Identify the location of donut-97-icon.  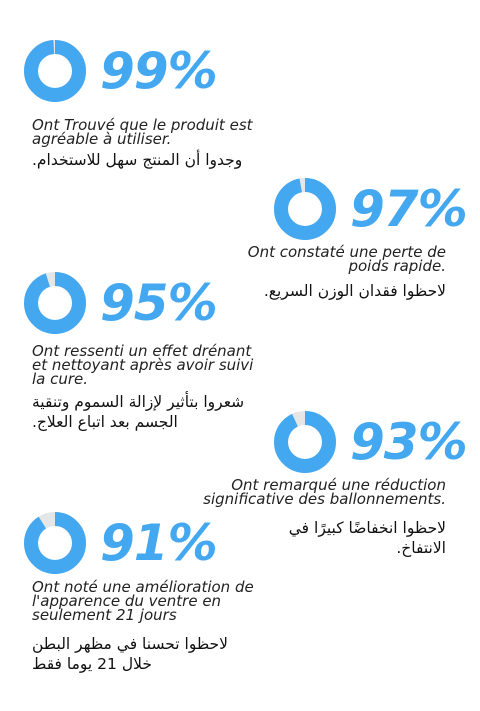
(305, 209).